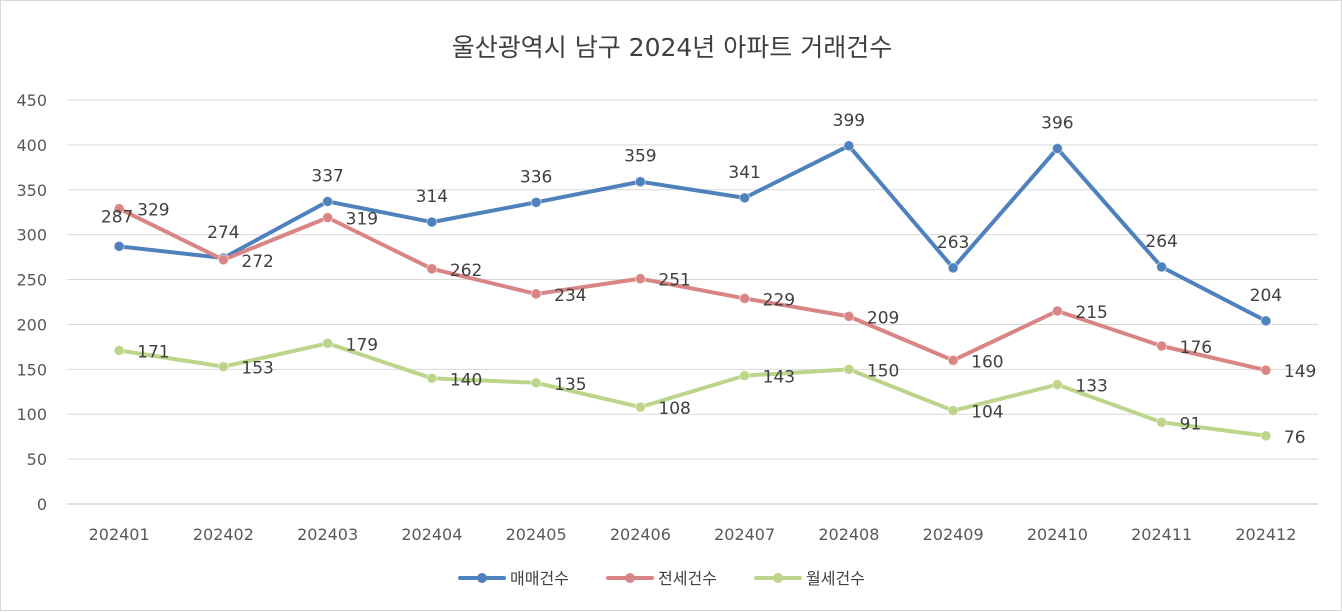 This screenshot has width=1342, height=612. What do you see at coordinates (883, 318) in the screenshot?
I see `data-label: 209` at bounding box center [883, 318].